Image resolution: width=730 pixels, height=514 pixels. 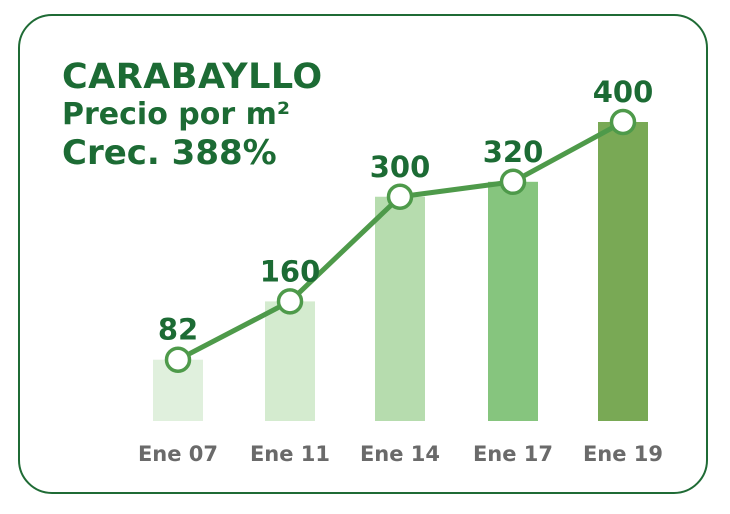 I want to click on x-tick-label: Ene 11, so click(x=290, y=454).